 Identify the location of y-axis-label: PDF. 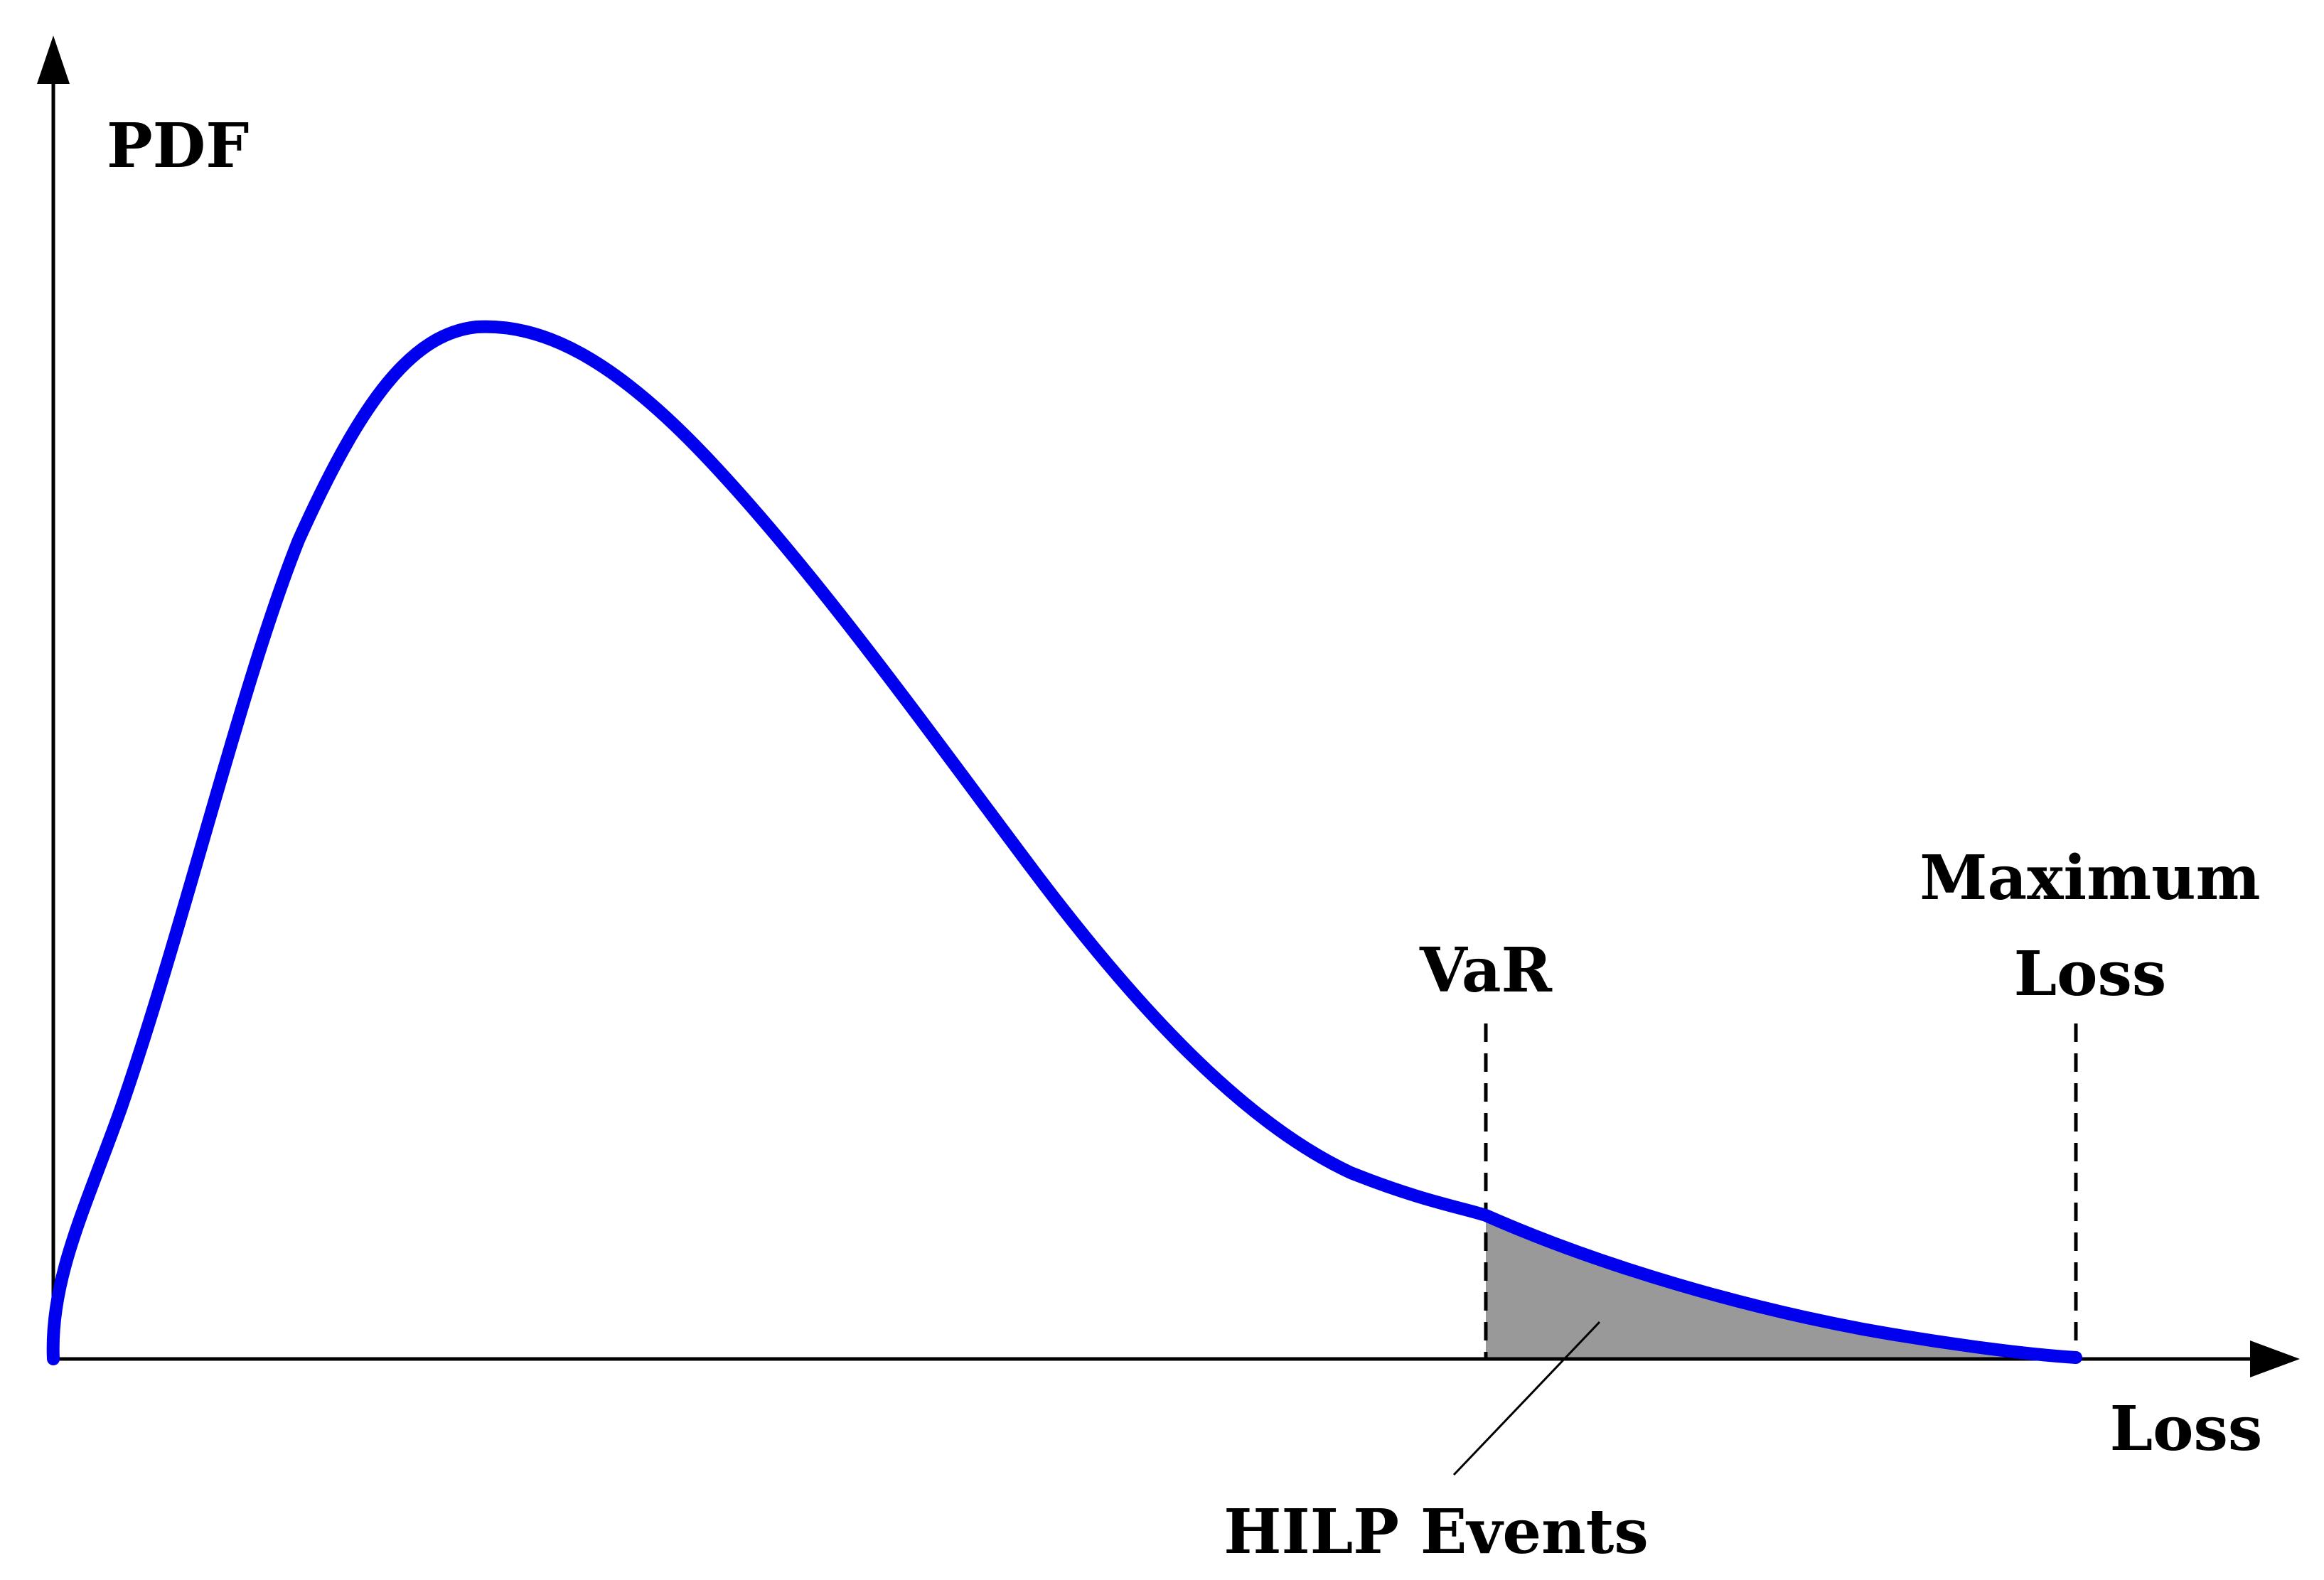
(178, 146).